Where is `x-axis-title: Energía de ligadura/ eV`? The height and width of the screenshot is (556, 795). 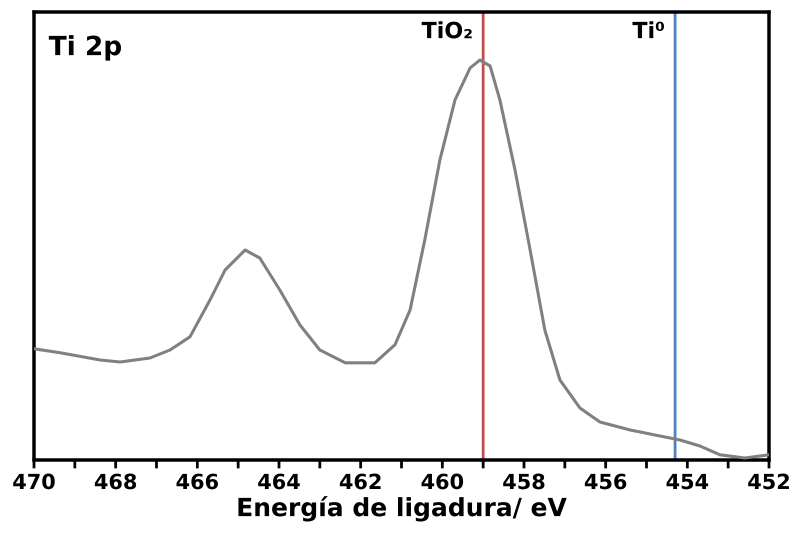
x-axis-title: Energía de ligadura/ eV is located at coordinates (402, 509).